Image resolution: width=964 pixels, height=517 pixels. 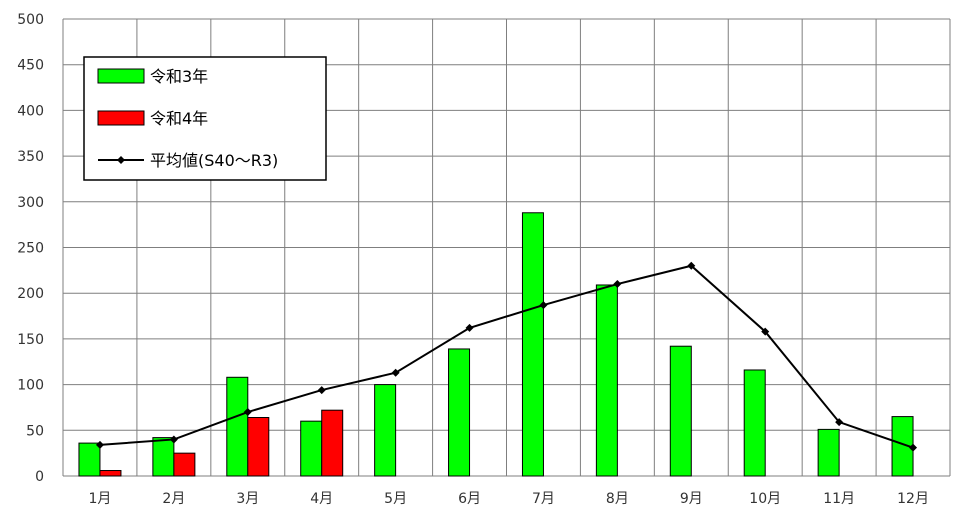 I want to click on y-tick-label: 350, so click(x=30, y=157).